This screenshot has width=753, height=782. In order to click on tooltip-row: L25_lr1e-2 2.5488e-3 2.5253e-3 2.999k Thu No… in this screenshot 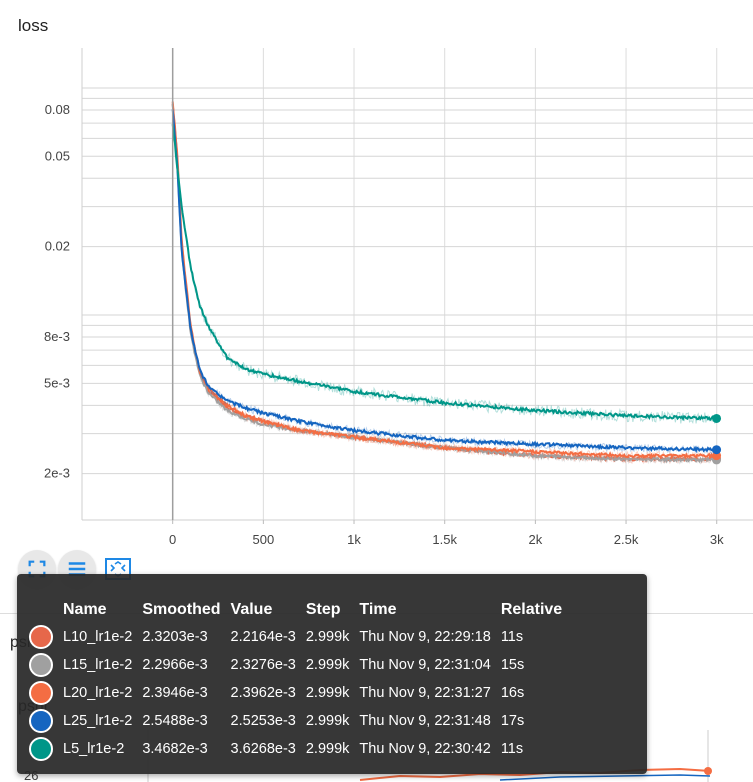, I will do `click(298, 721)`.